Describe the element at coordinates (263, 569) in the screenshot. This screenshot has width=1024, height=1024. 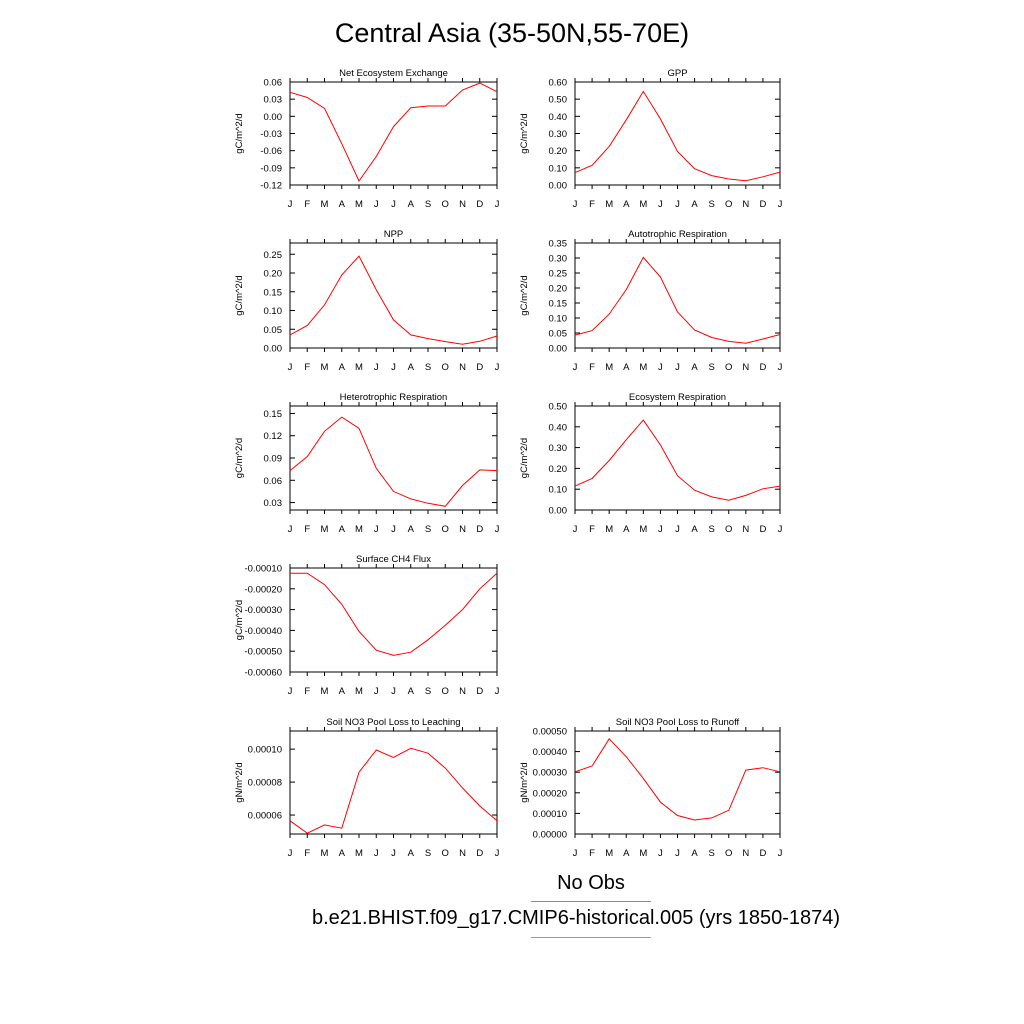
I see `y-tick-label: -0.00010` at that location.